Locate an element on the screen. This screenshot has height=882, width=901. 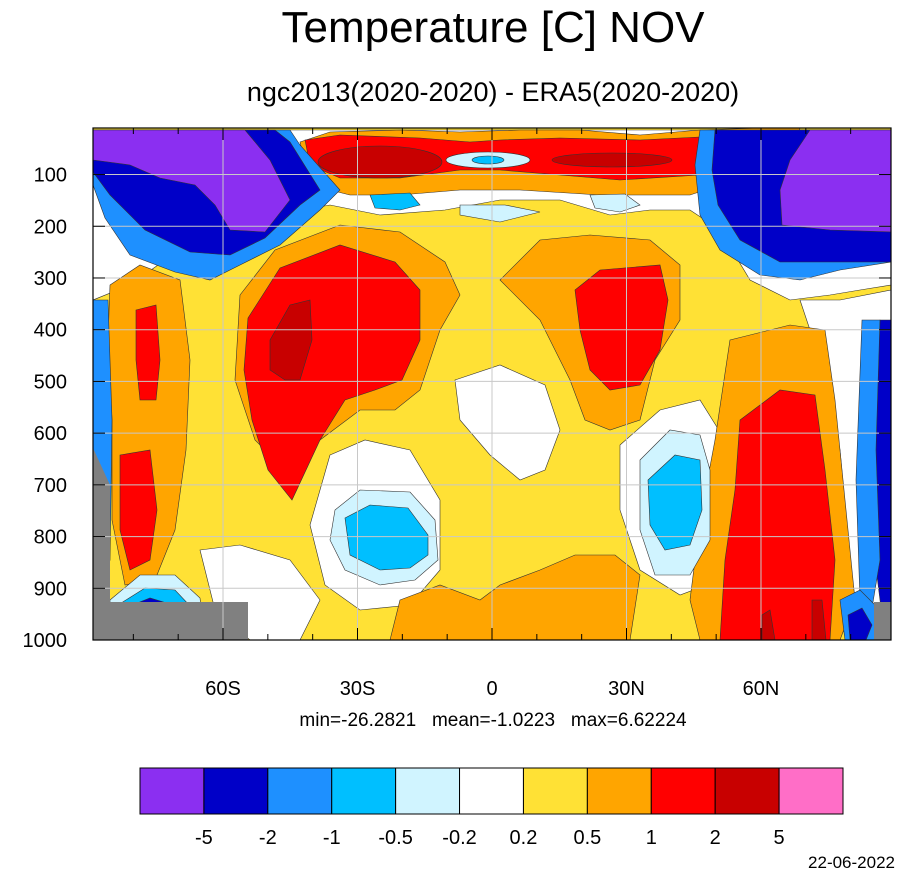
y-tick-label: 1000 is located at coordinates (45, 641).